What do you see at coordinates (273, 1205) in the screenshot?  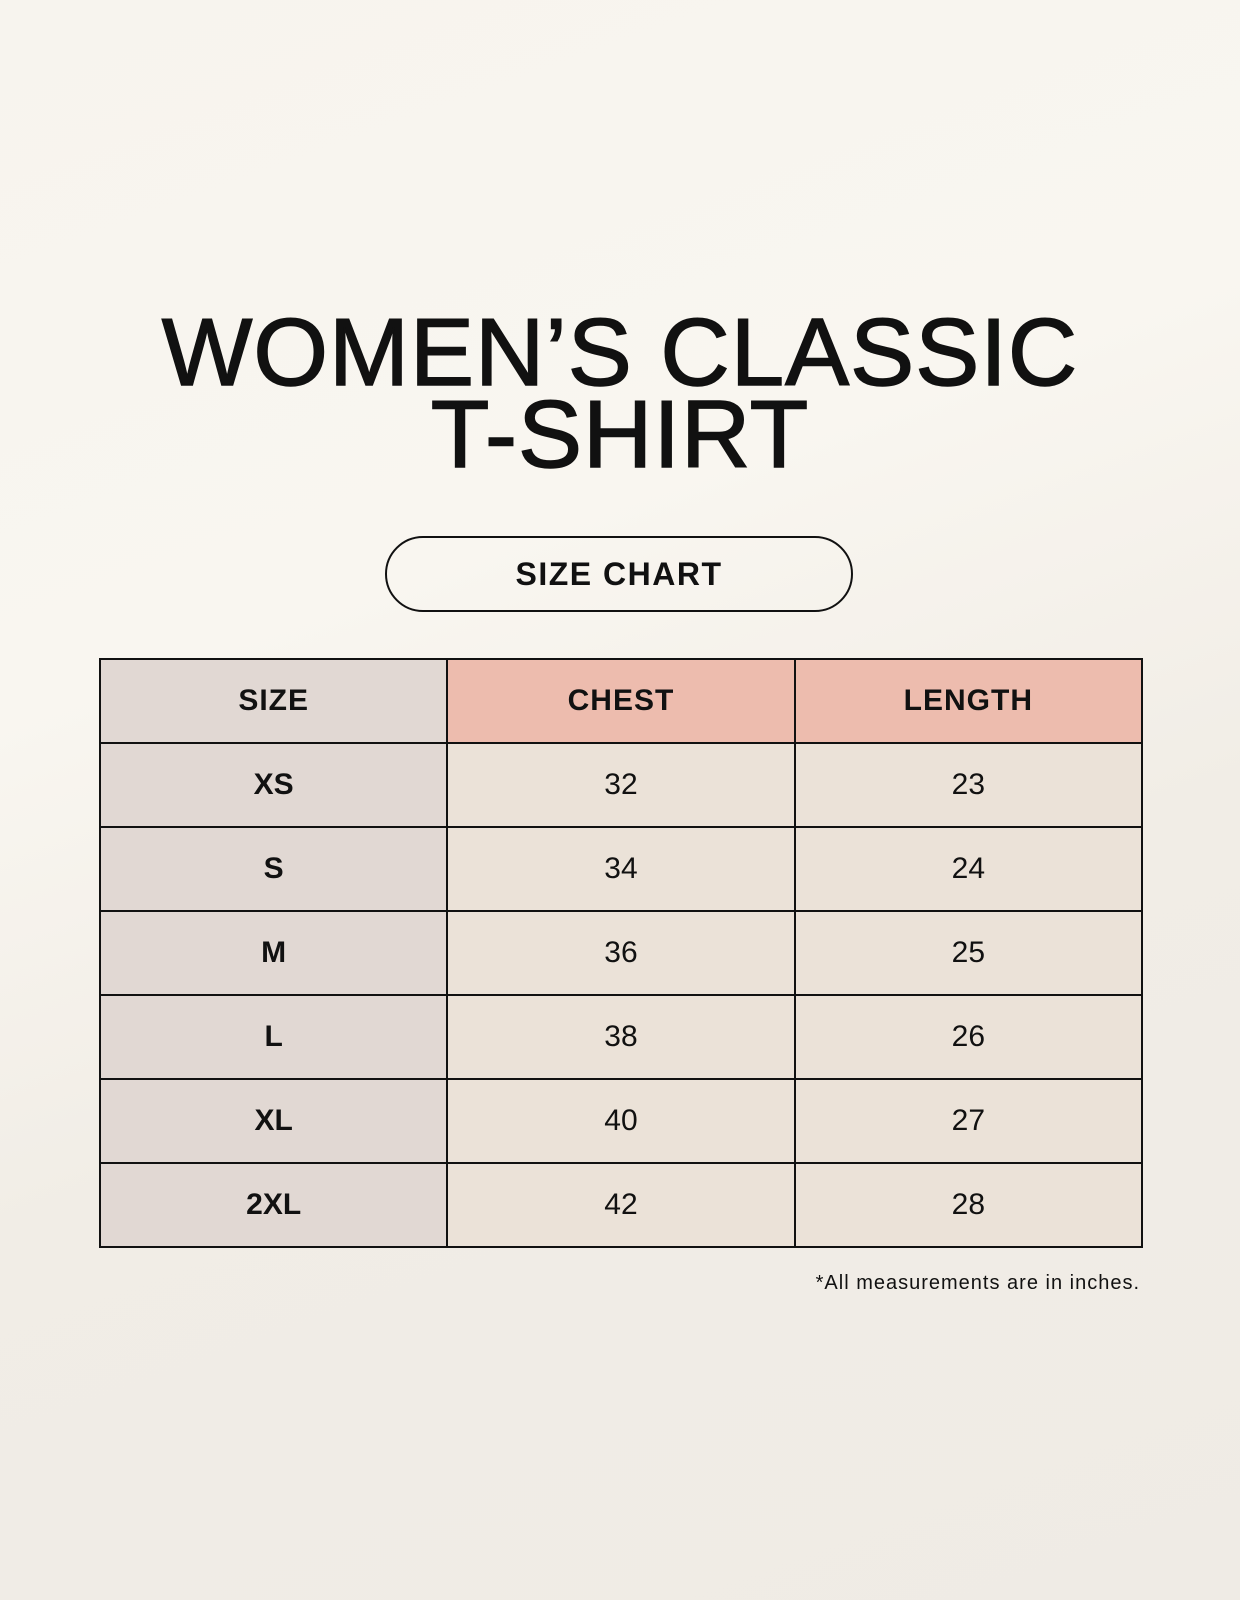 I see `size-cell: 2XL` at bounding box center [273, 1205].